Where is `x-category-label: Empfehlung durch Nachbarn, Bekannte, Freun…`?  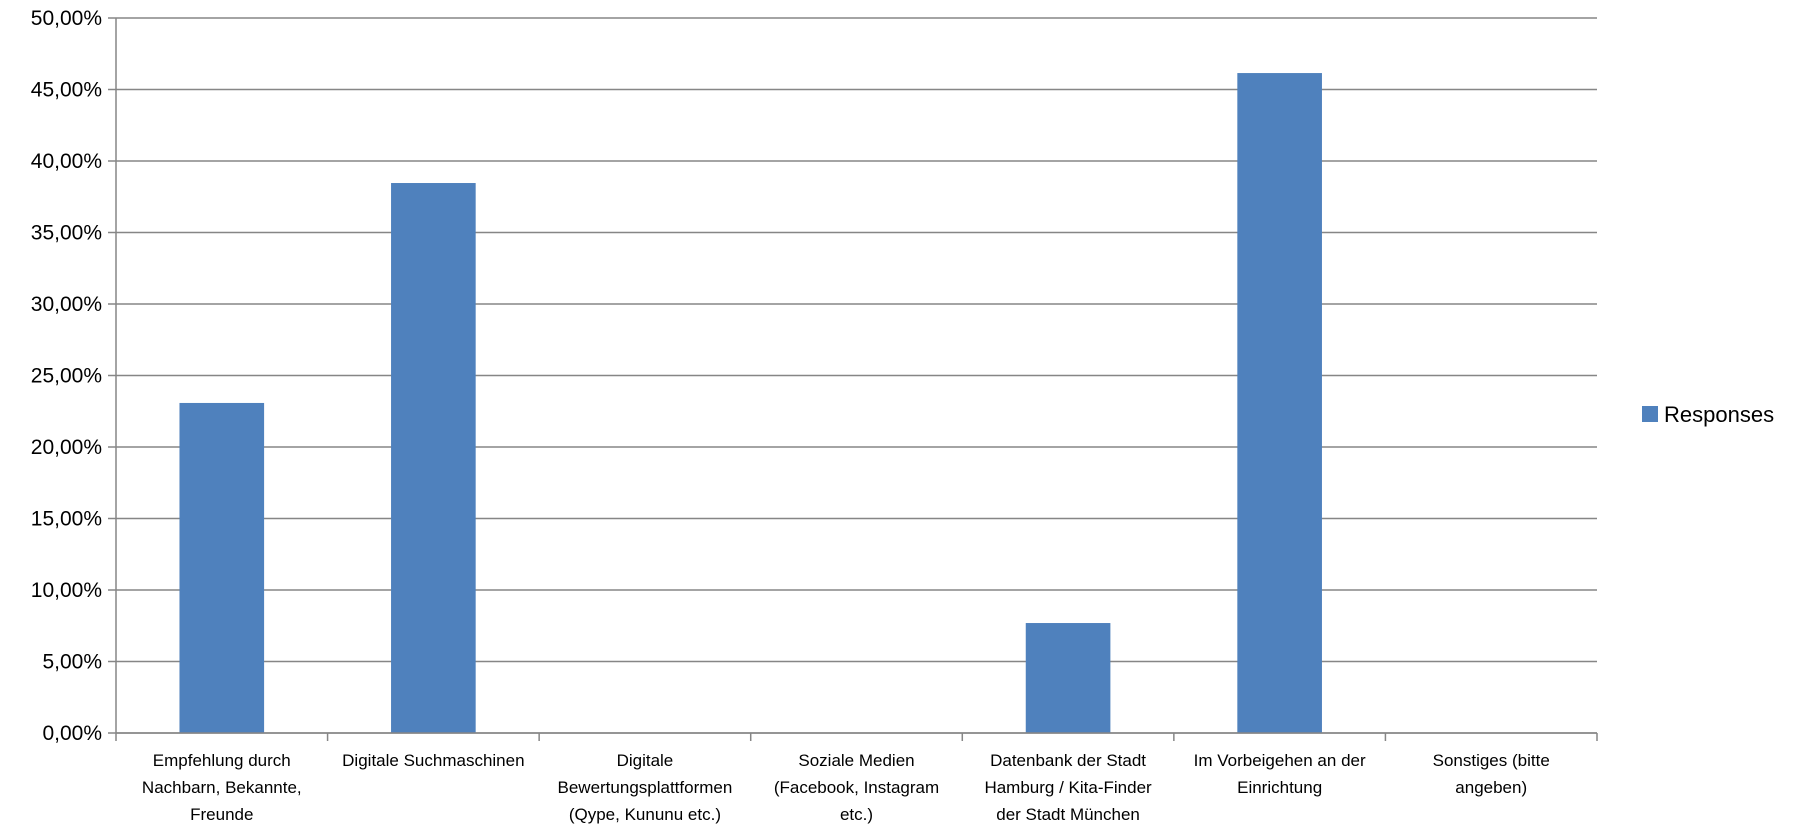
x-category-label: Empfehlung durch Nachbarn, Bekannte, Freun… is located at coordinates (222, 787).